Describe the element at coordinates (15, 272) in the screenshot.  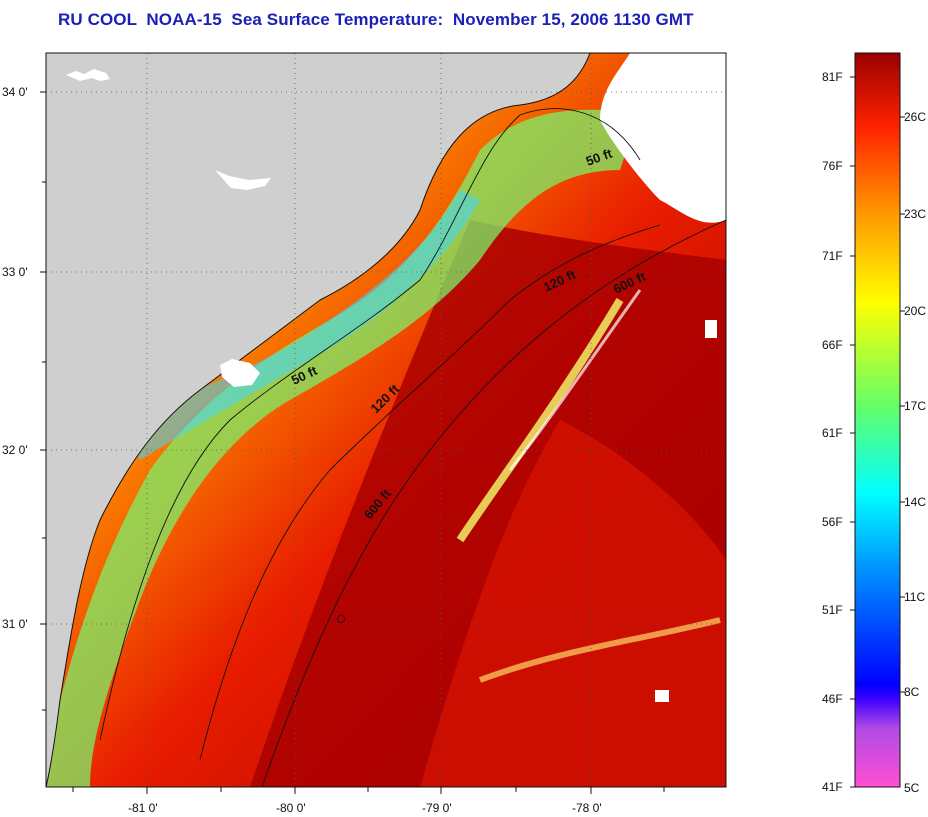
I see `lat-label: 33 0'` at that location.